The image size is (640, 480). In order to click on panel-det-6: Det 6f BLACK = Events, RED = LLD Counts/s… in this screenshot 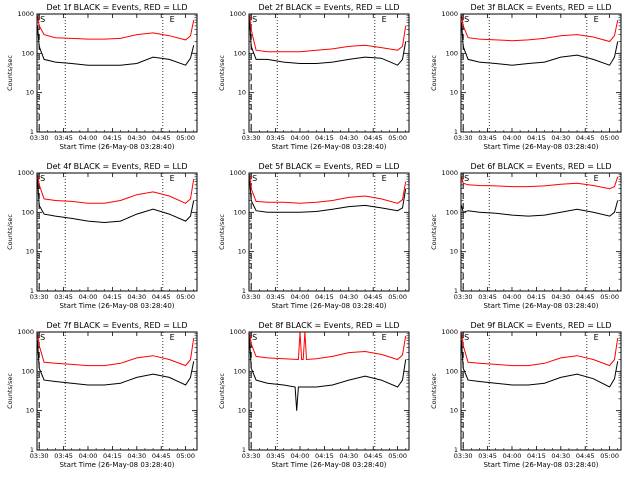, I will do `click(526, 236)`.